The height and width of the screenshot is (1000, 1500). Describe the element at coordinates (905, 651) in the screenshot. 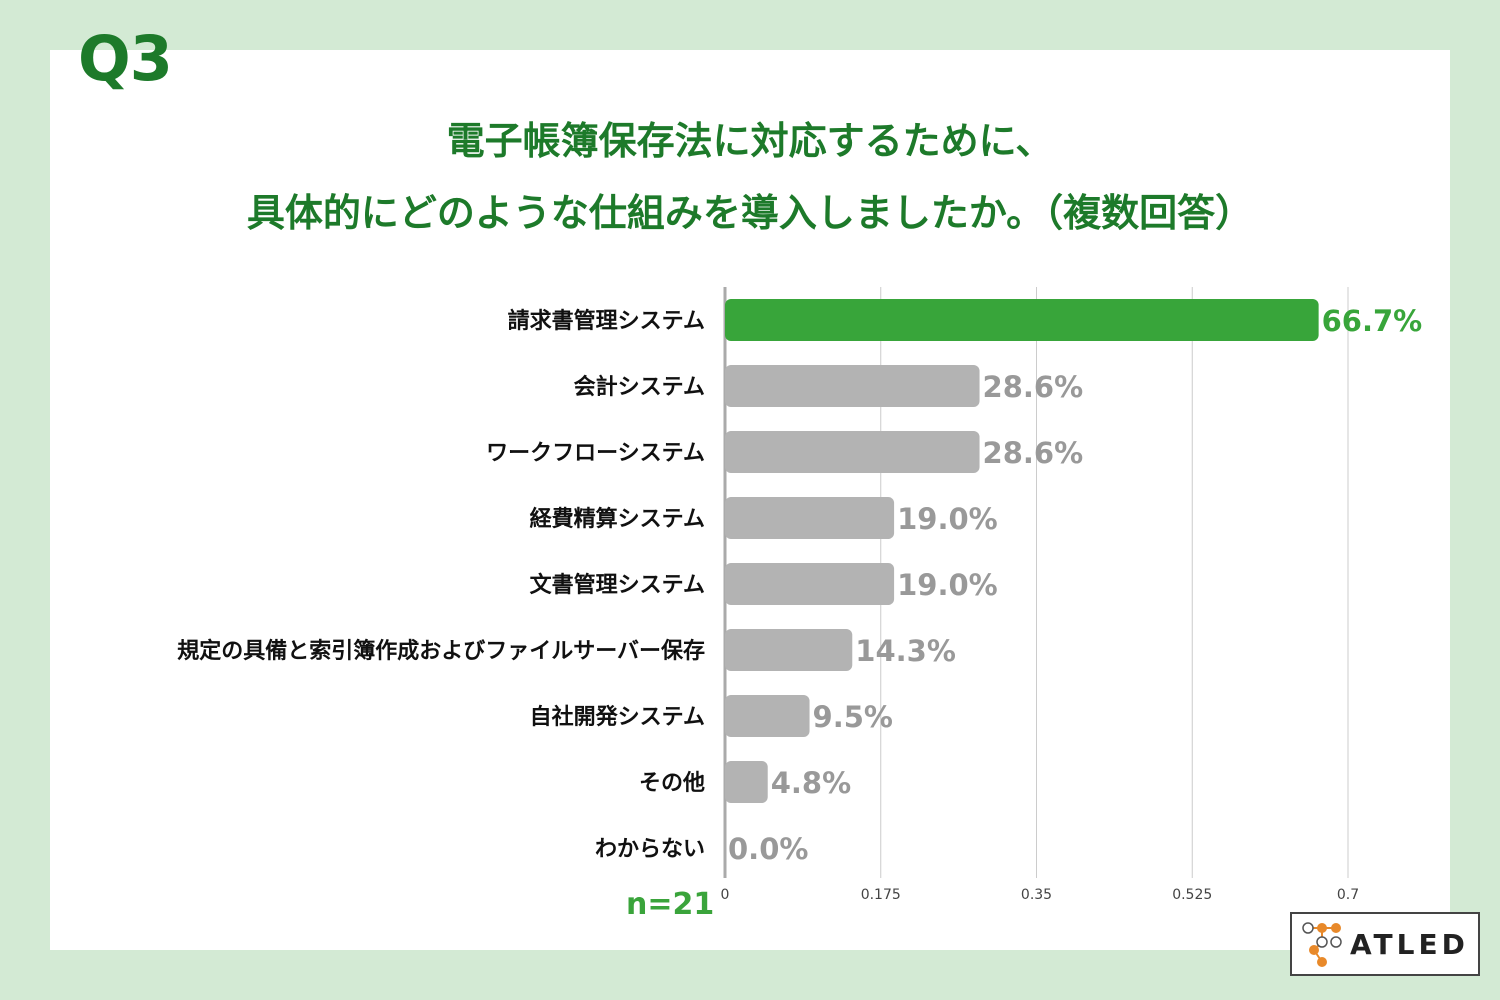

I see `value-label: 14.3%` at that location.